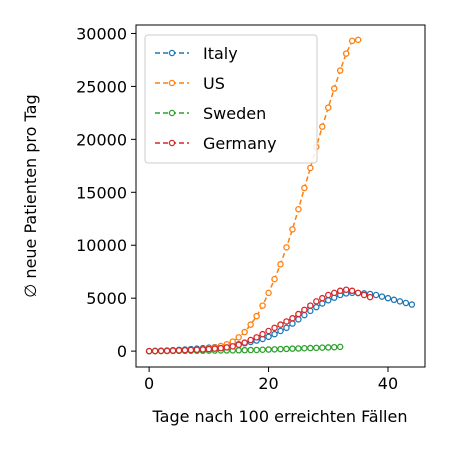  Describe the element at coordinates (172, 143) in the screenshot. I see `legend-marker-germany` at that location.